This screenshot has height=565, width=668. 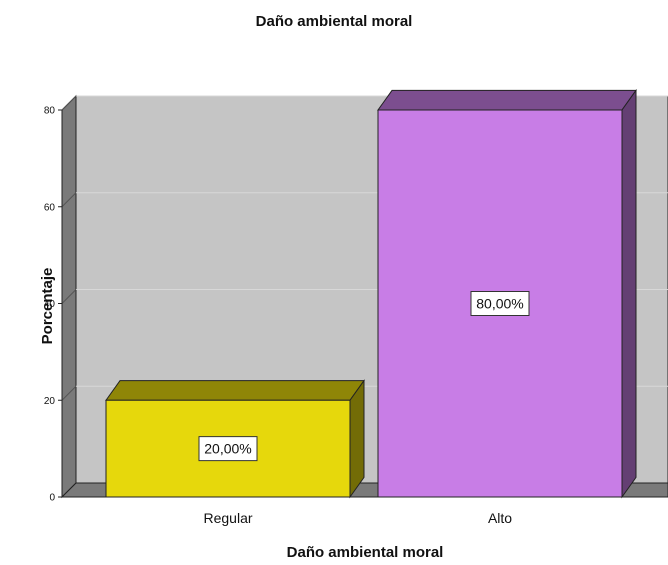 I want to click on chart-title: Daño ambiental moral, so click(x=334, y=21).